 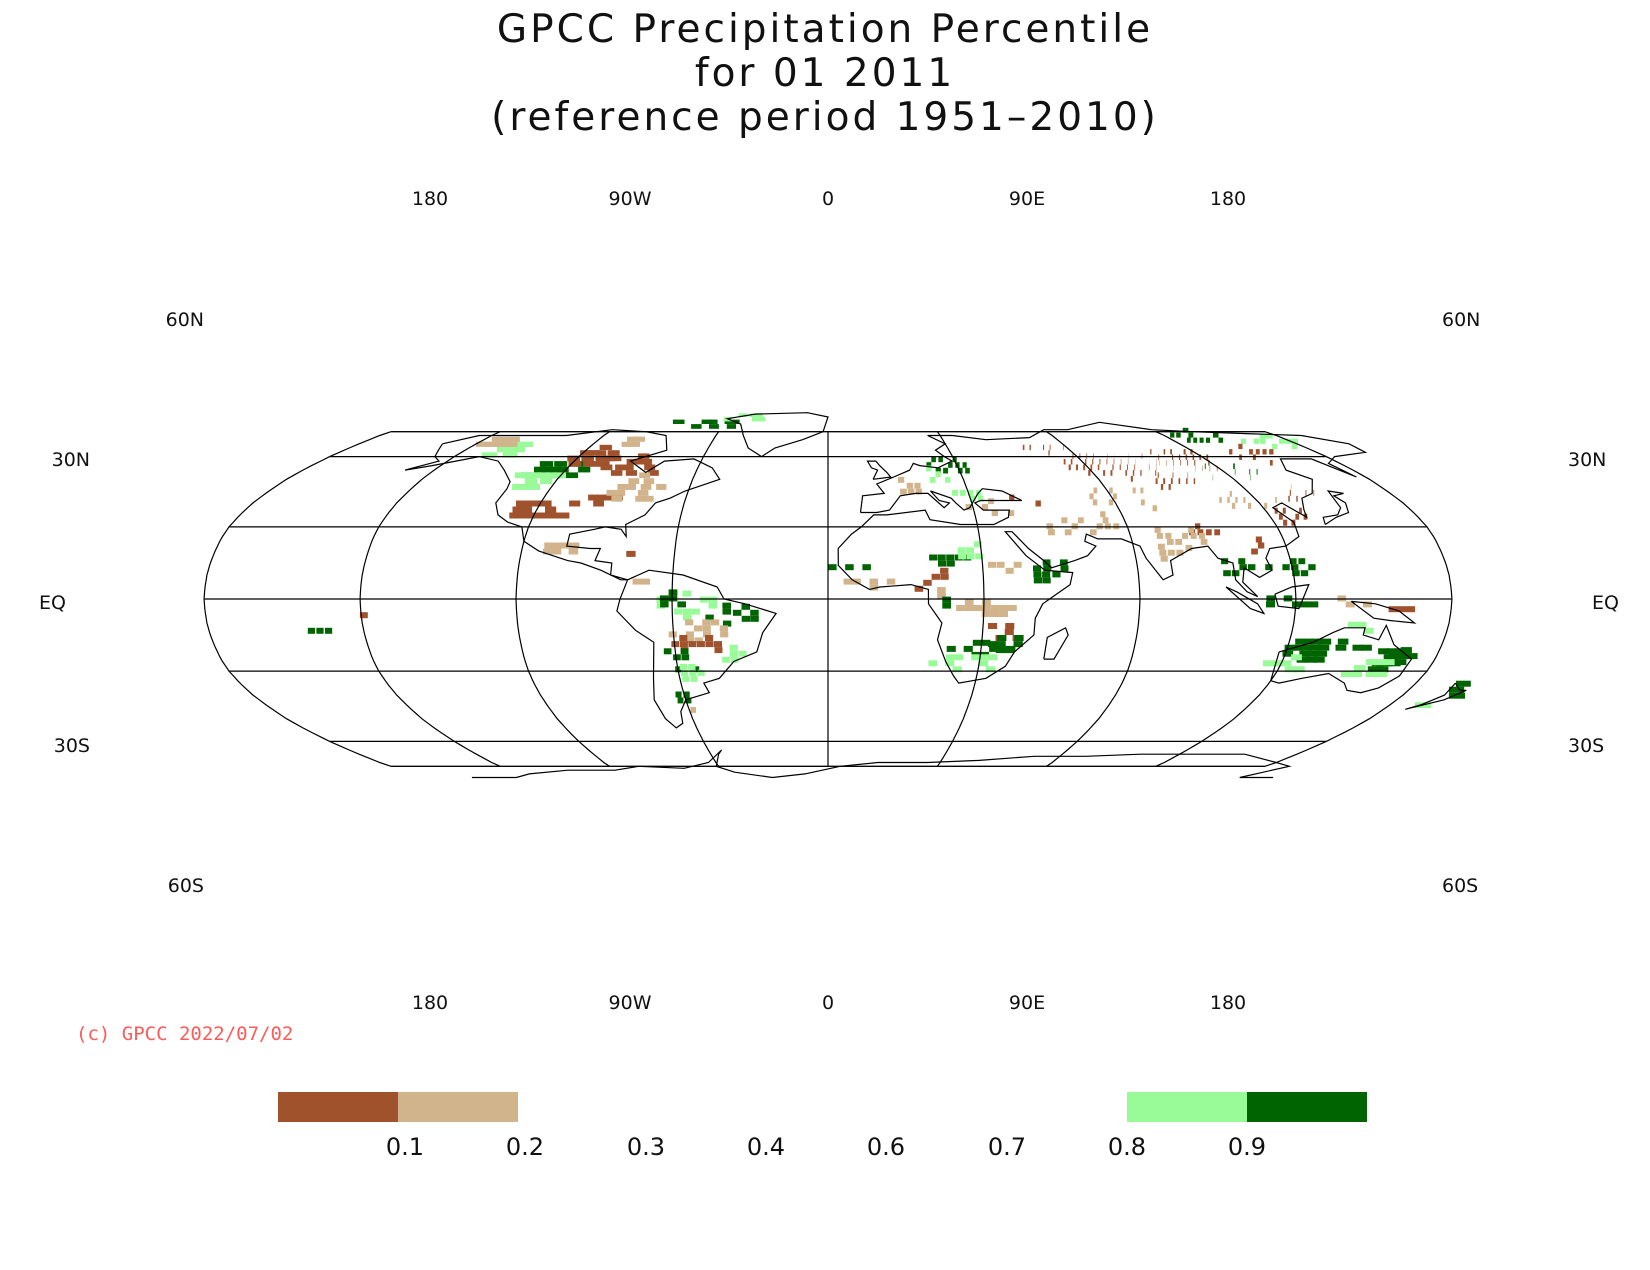 What do you see at coordinates (825, 29) in the screenshot?
I see `title-line-1: GPCC Precipitation Percentile` at bounding box center [825, 29].